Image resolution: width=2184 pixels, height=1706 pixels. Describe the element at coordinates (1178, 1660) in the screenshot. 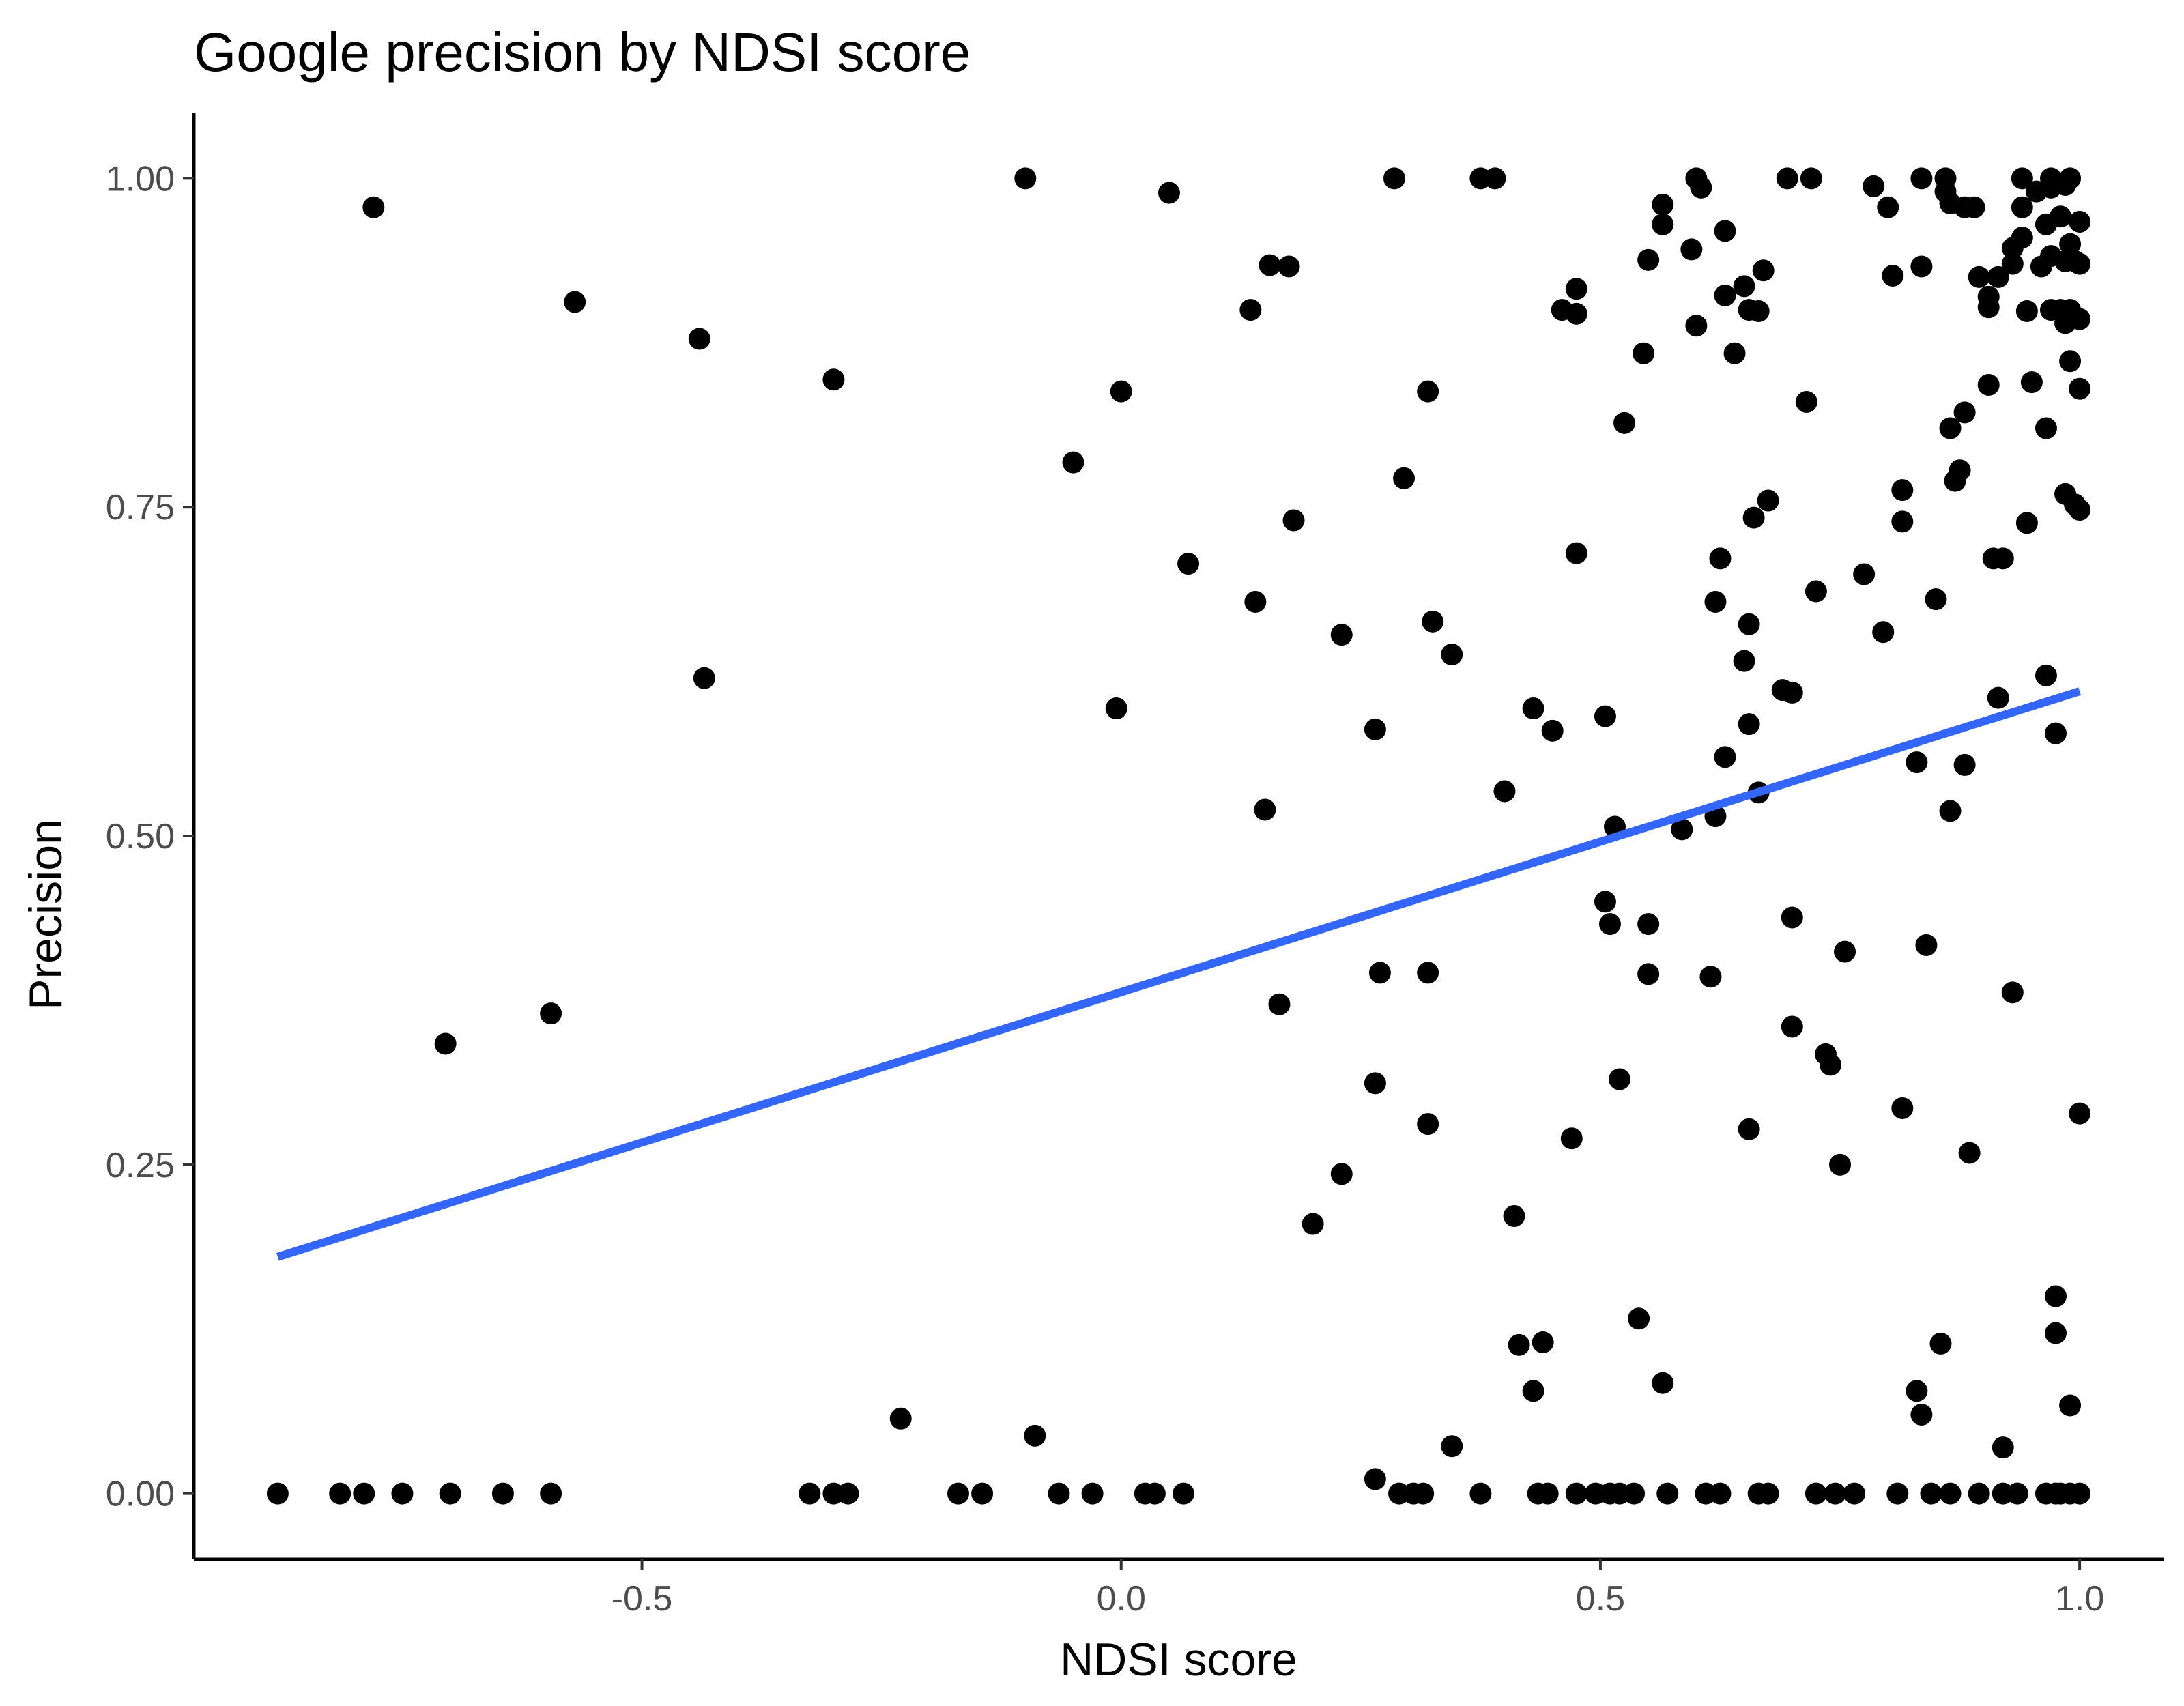

I see `x-axis-title: NDSI score` at that location.